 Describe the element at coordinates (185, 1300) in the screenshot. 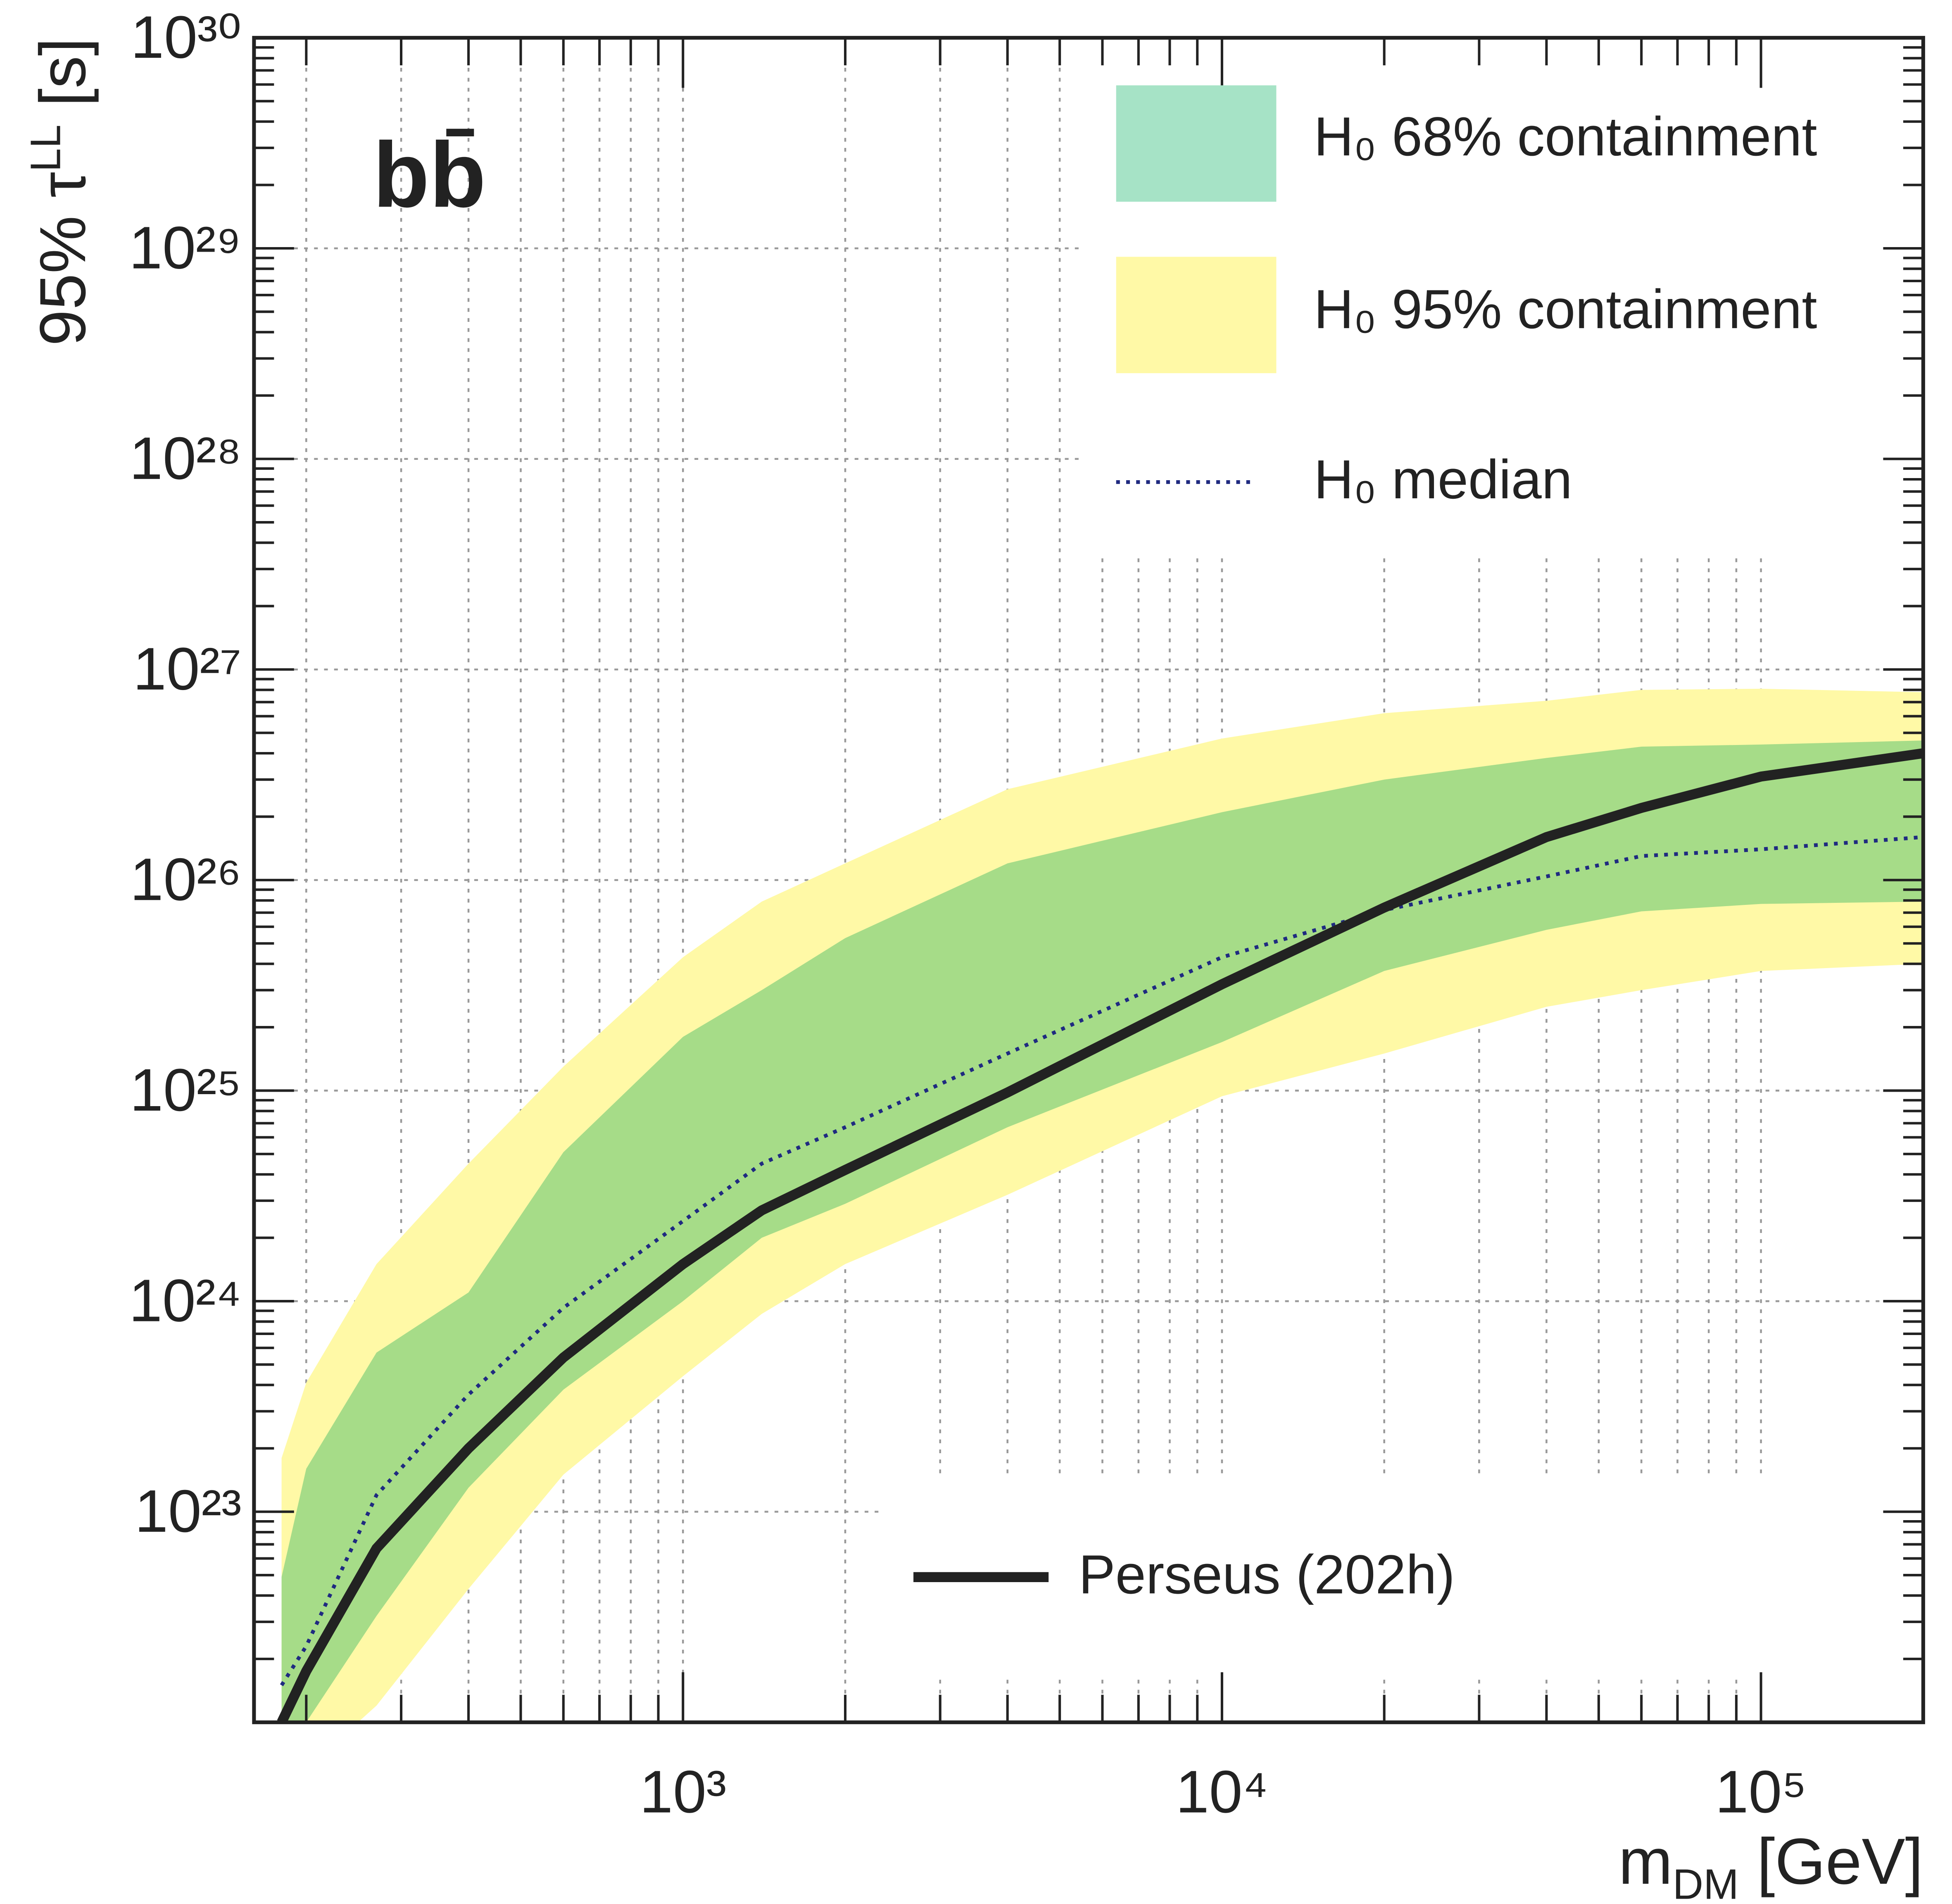

I see `y-tick-label: 10²⁴` at that location.